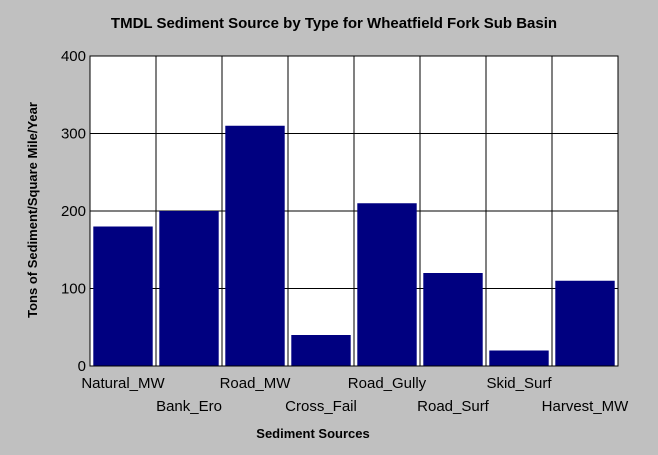 Image resolution: width=658 pixels, height=455 pixels. What do you see at coordinates (586, 406) in the screenshot?
I see `x-tick-label: Harvest_MW` at bounding box center [586, 406].